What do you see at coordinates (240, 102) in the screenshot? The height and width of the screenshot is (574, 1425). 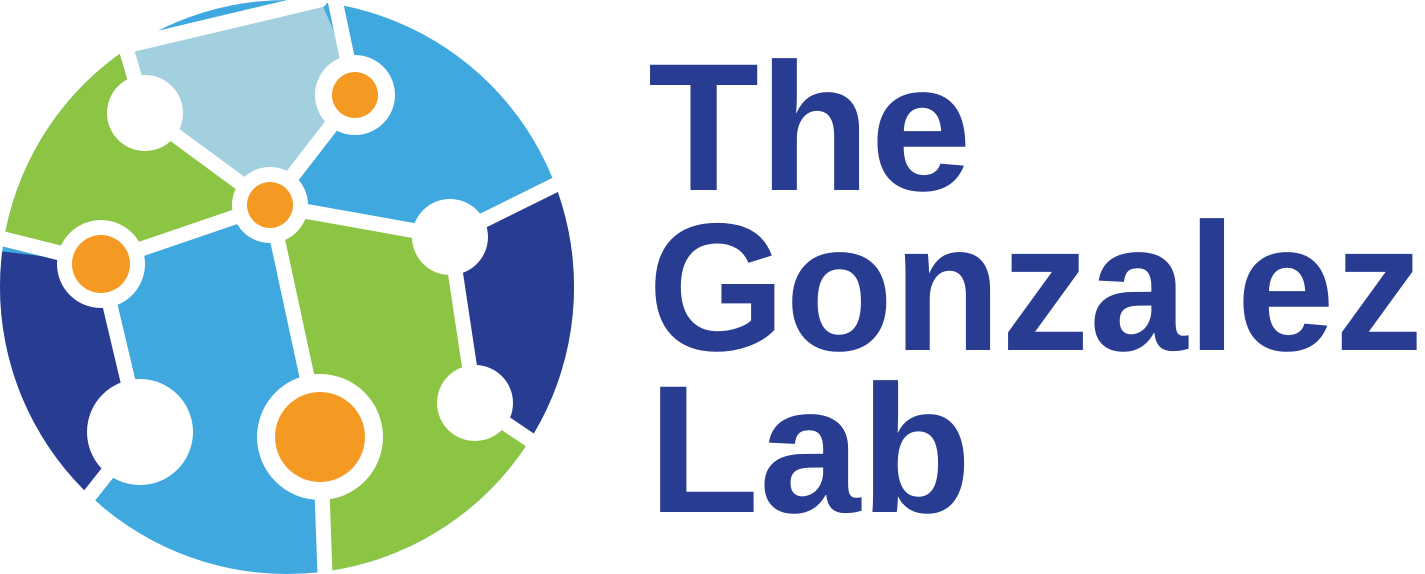 I see `region-light-blue` at bounding box center [240, 102].